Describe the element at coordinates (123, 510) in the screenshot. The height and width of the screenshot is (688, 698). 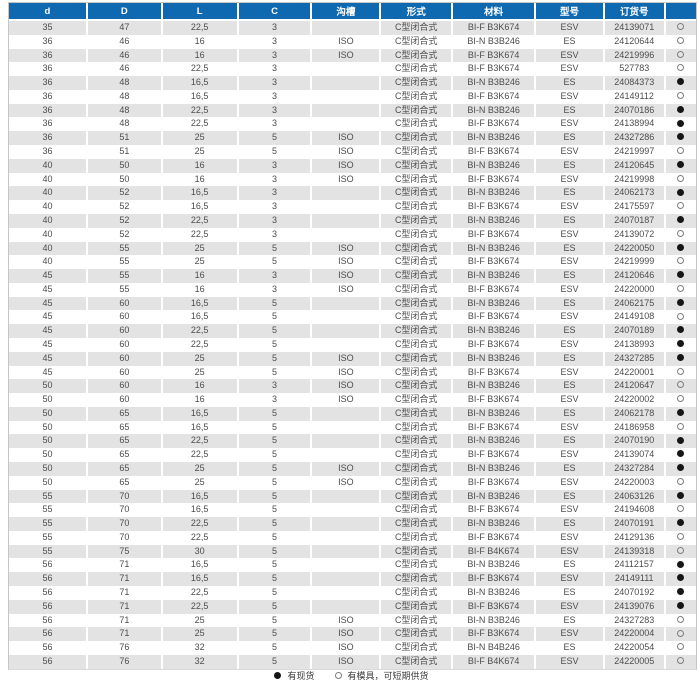
I see `cell-D: 70` at that location.